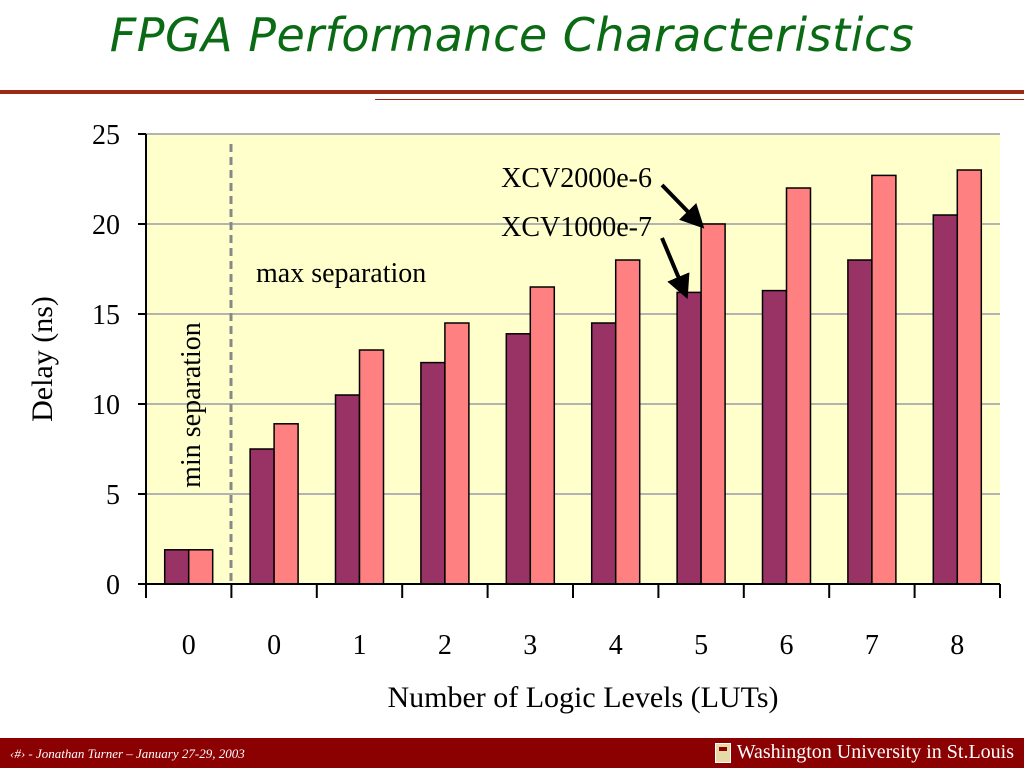  I want to click on y-tick-label: 15, so click(106, 315).